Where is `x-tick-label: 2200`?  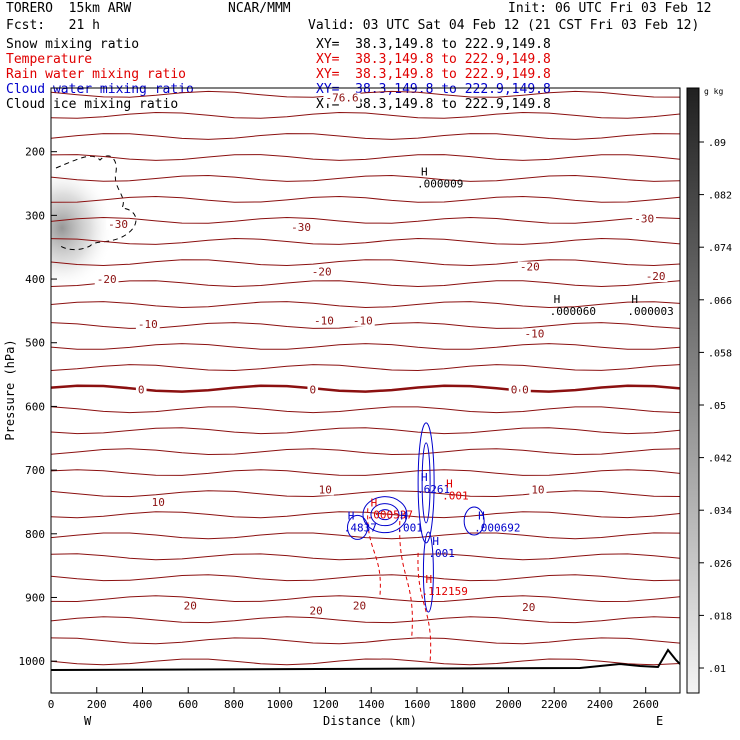
x-tick-label: 2200 is located at coordinates (554, 704).